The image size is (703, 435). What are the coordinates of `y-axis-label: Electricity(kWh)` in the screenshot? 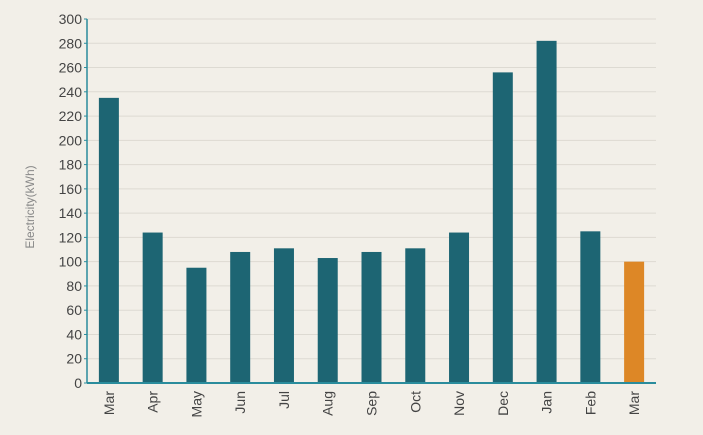 It's located at (30, 206).